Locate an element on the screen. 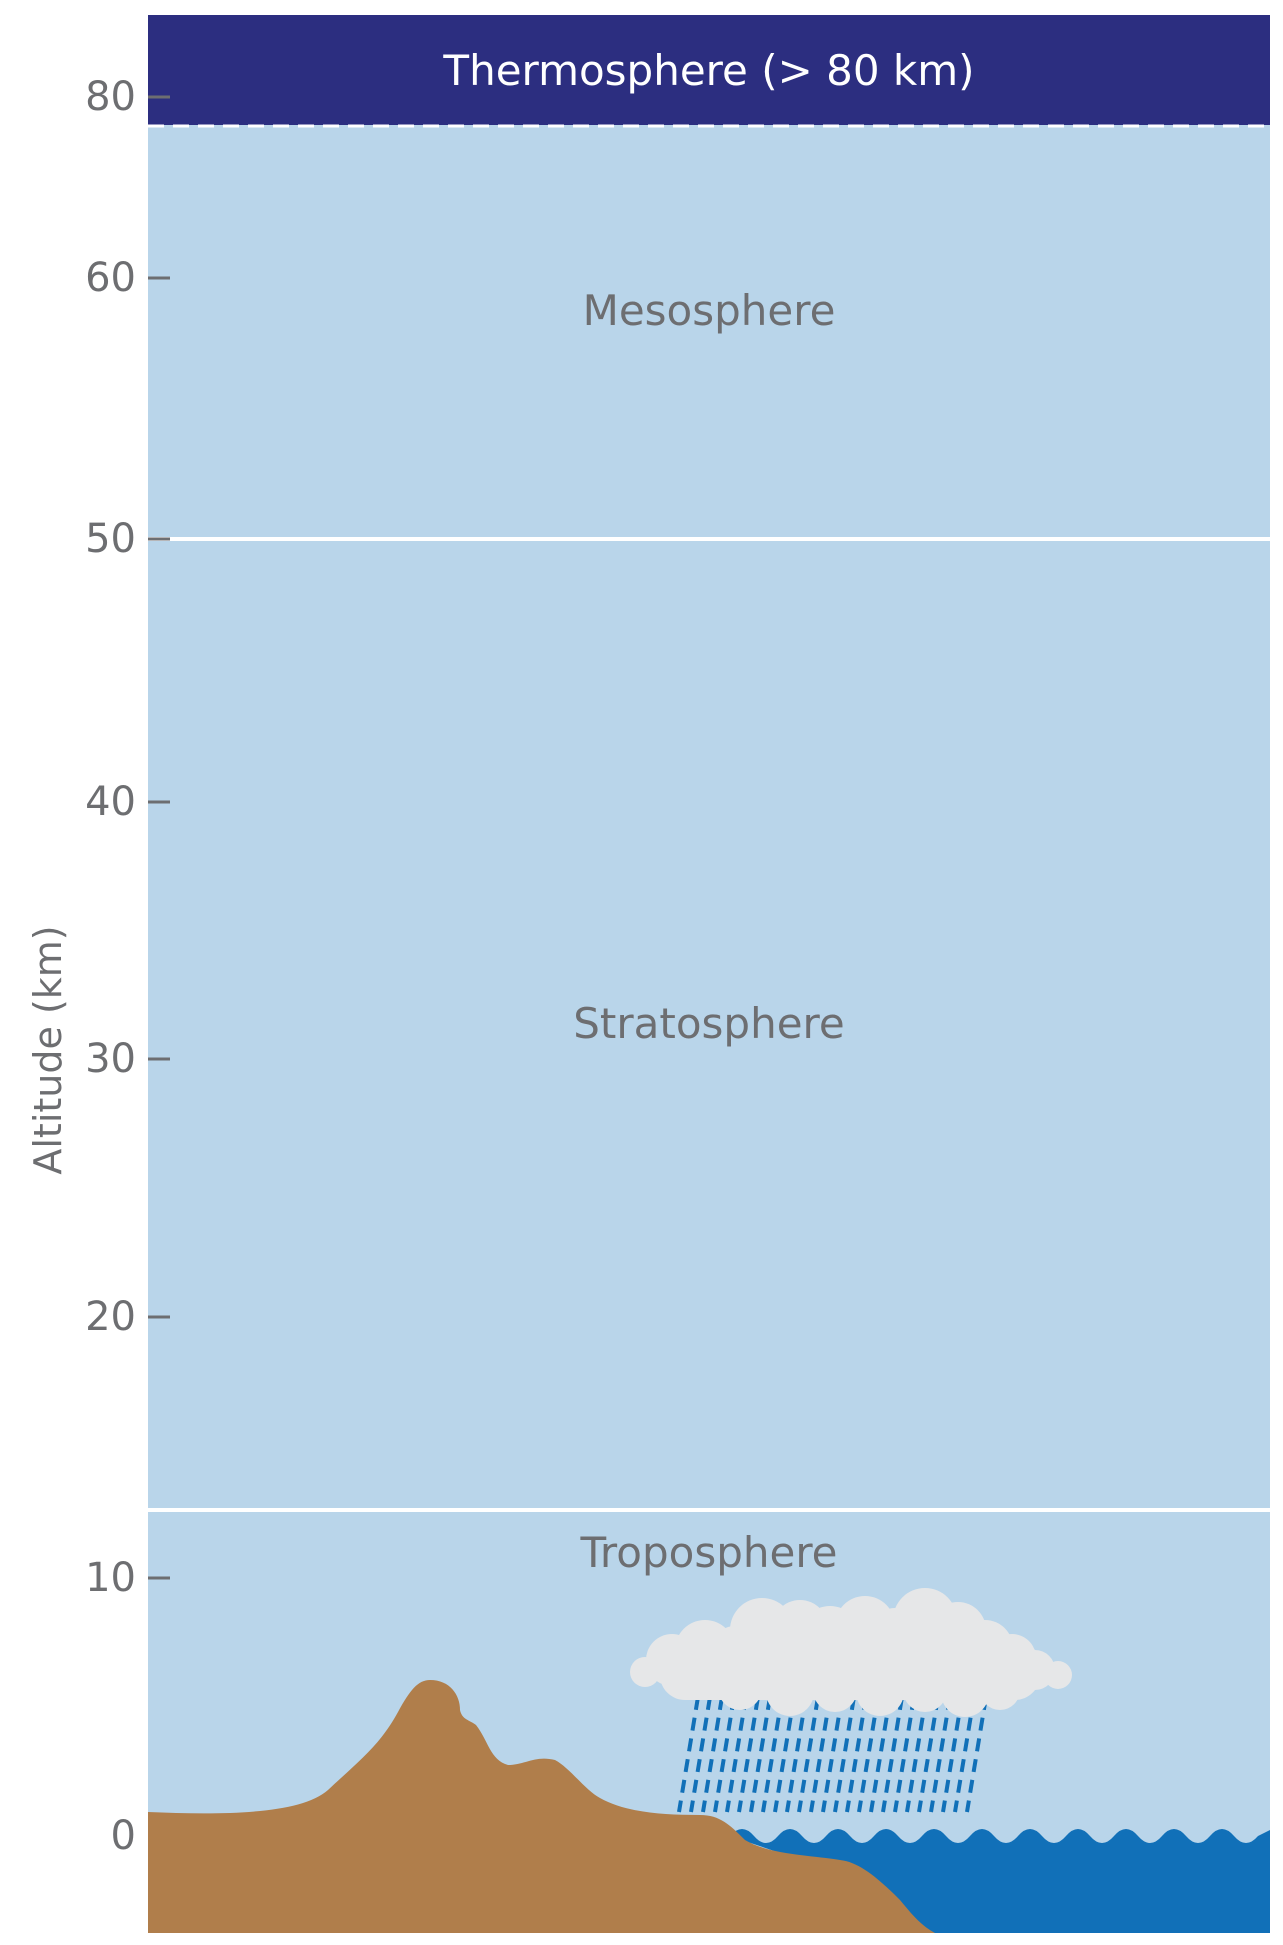  tick-label-30: 30 is located at coordinates (110, 1059).